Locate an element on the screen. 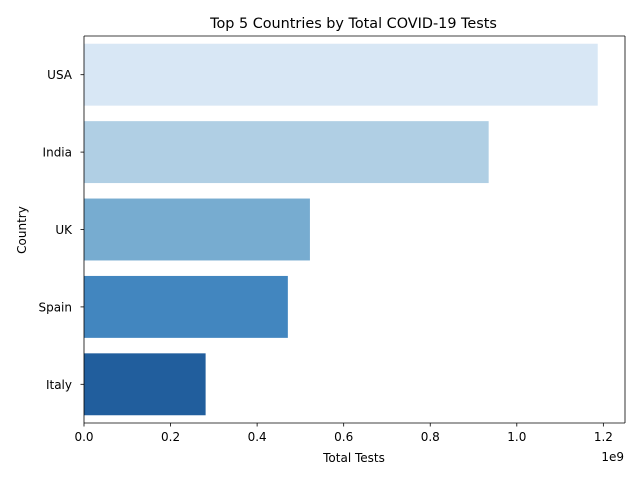  y-tick-label: Italy is located at coordinates (59, 385).